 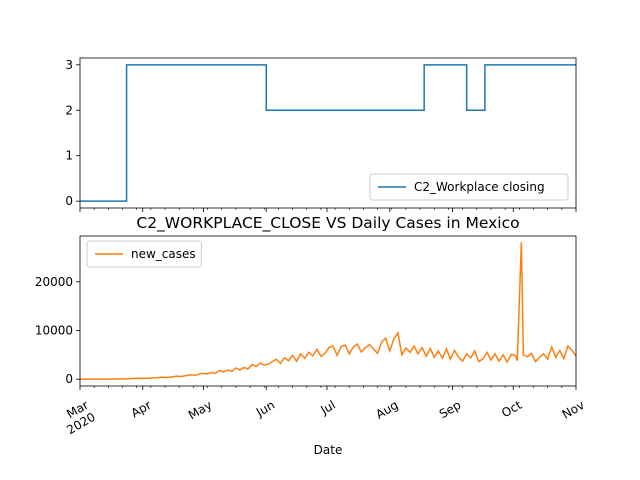 I want to click on legend: C2_Workplace closing, so click(x=469, y=187).